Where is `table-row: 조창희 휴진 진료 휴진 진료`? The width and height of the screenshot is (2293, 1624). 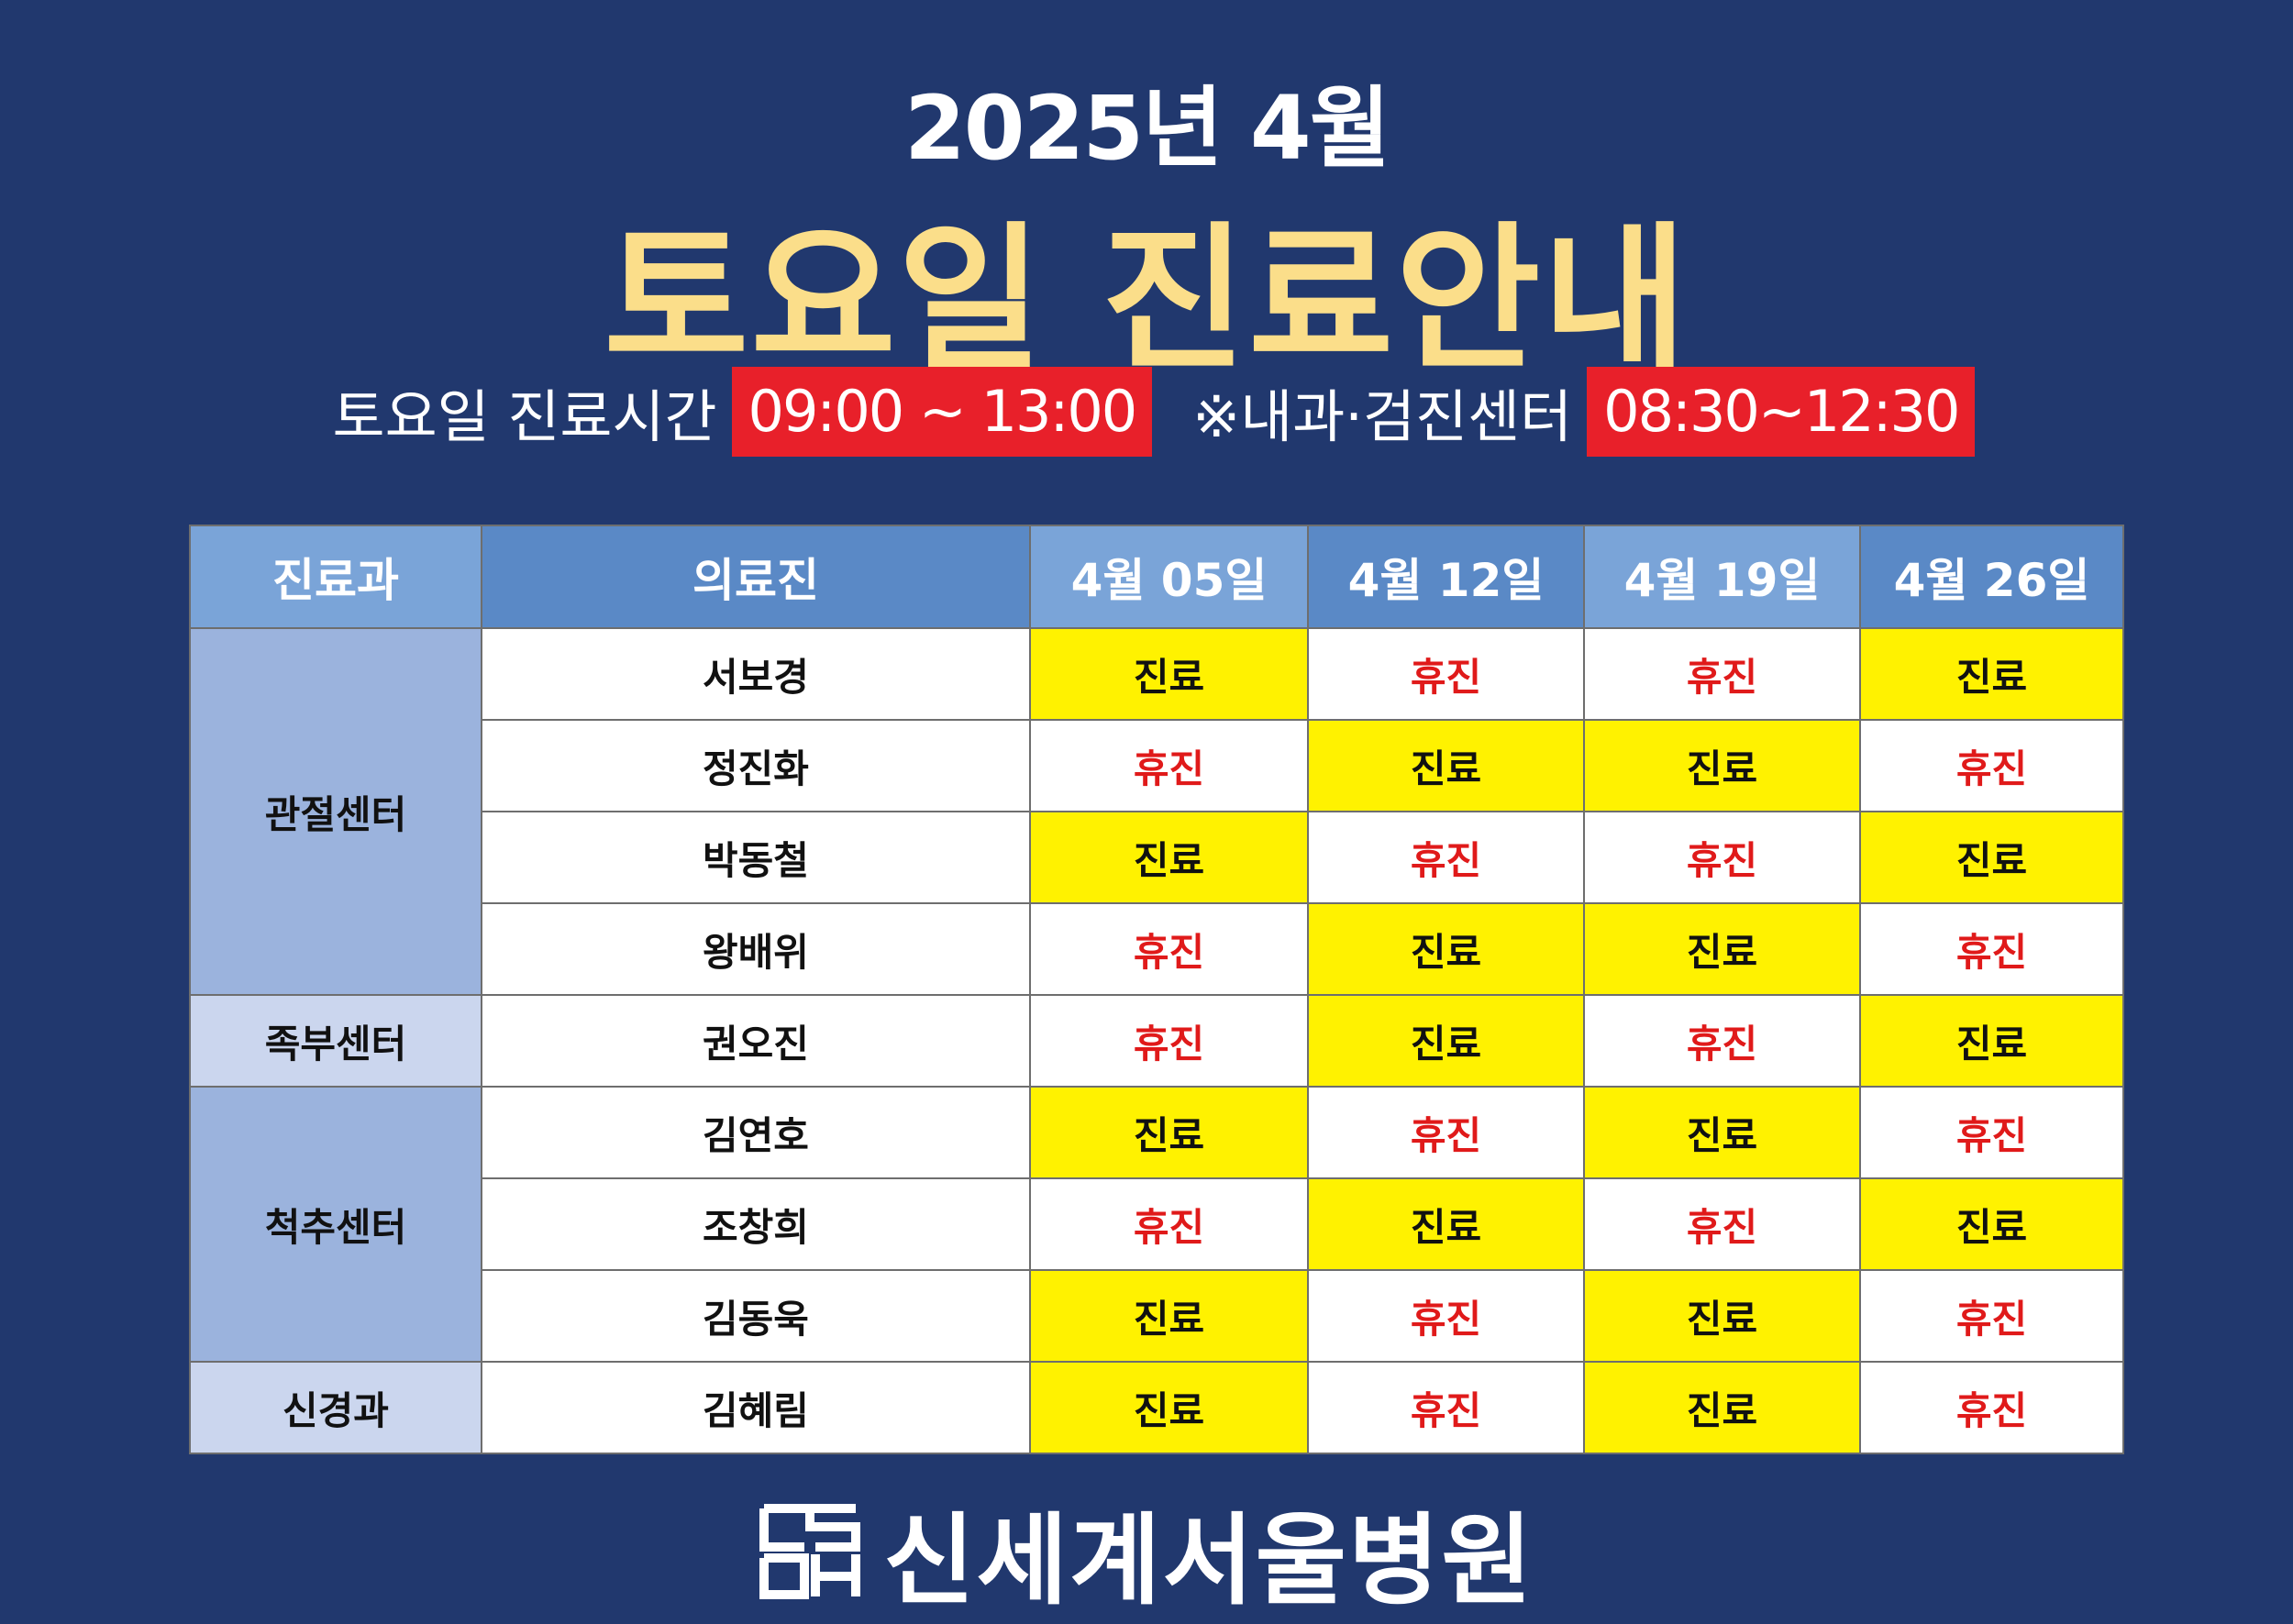 table-row: 조창희 휴진 진료 휴진 진료 is located at coordinates (1157, 1224).